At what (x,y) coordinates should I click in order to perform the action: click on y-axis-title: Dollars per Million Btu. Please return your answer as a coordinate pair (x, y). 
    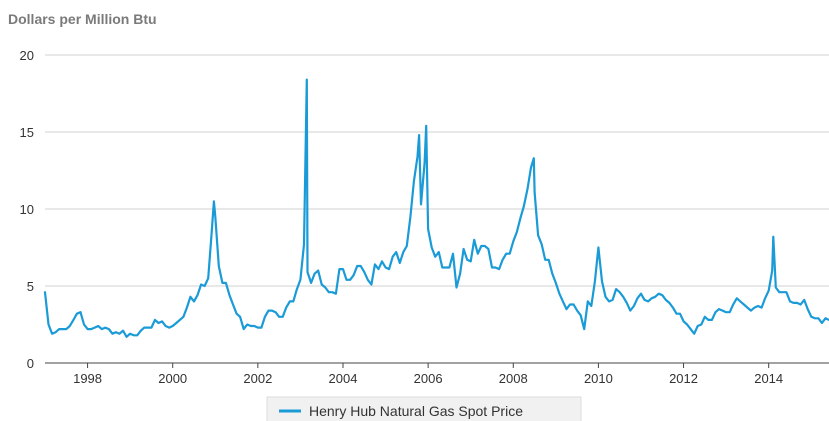
    Looking at the image, I should click on (82, 19).